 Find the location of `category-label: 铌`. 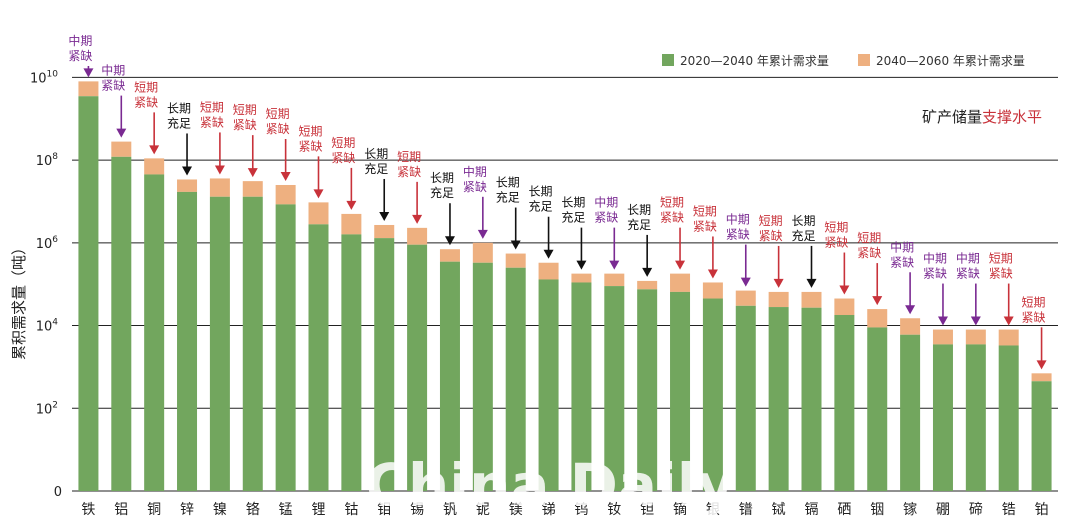

category-label: 铌 is located at coordinates (483, 510).